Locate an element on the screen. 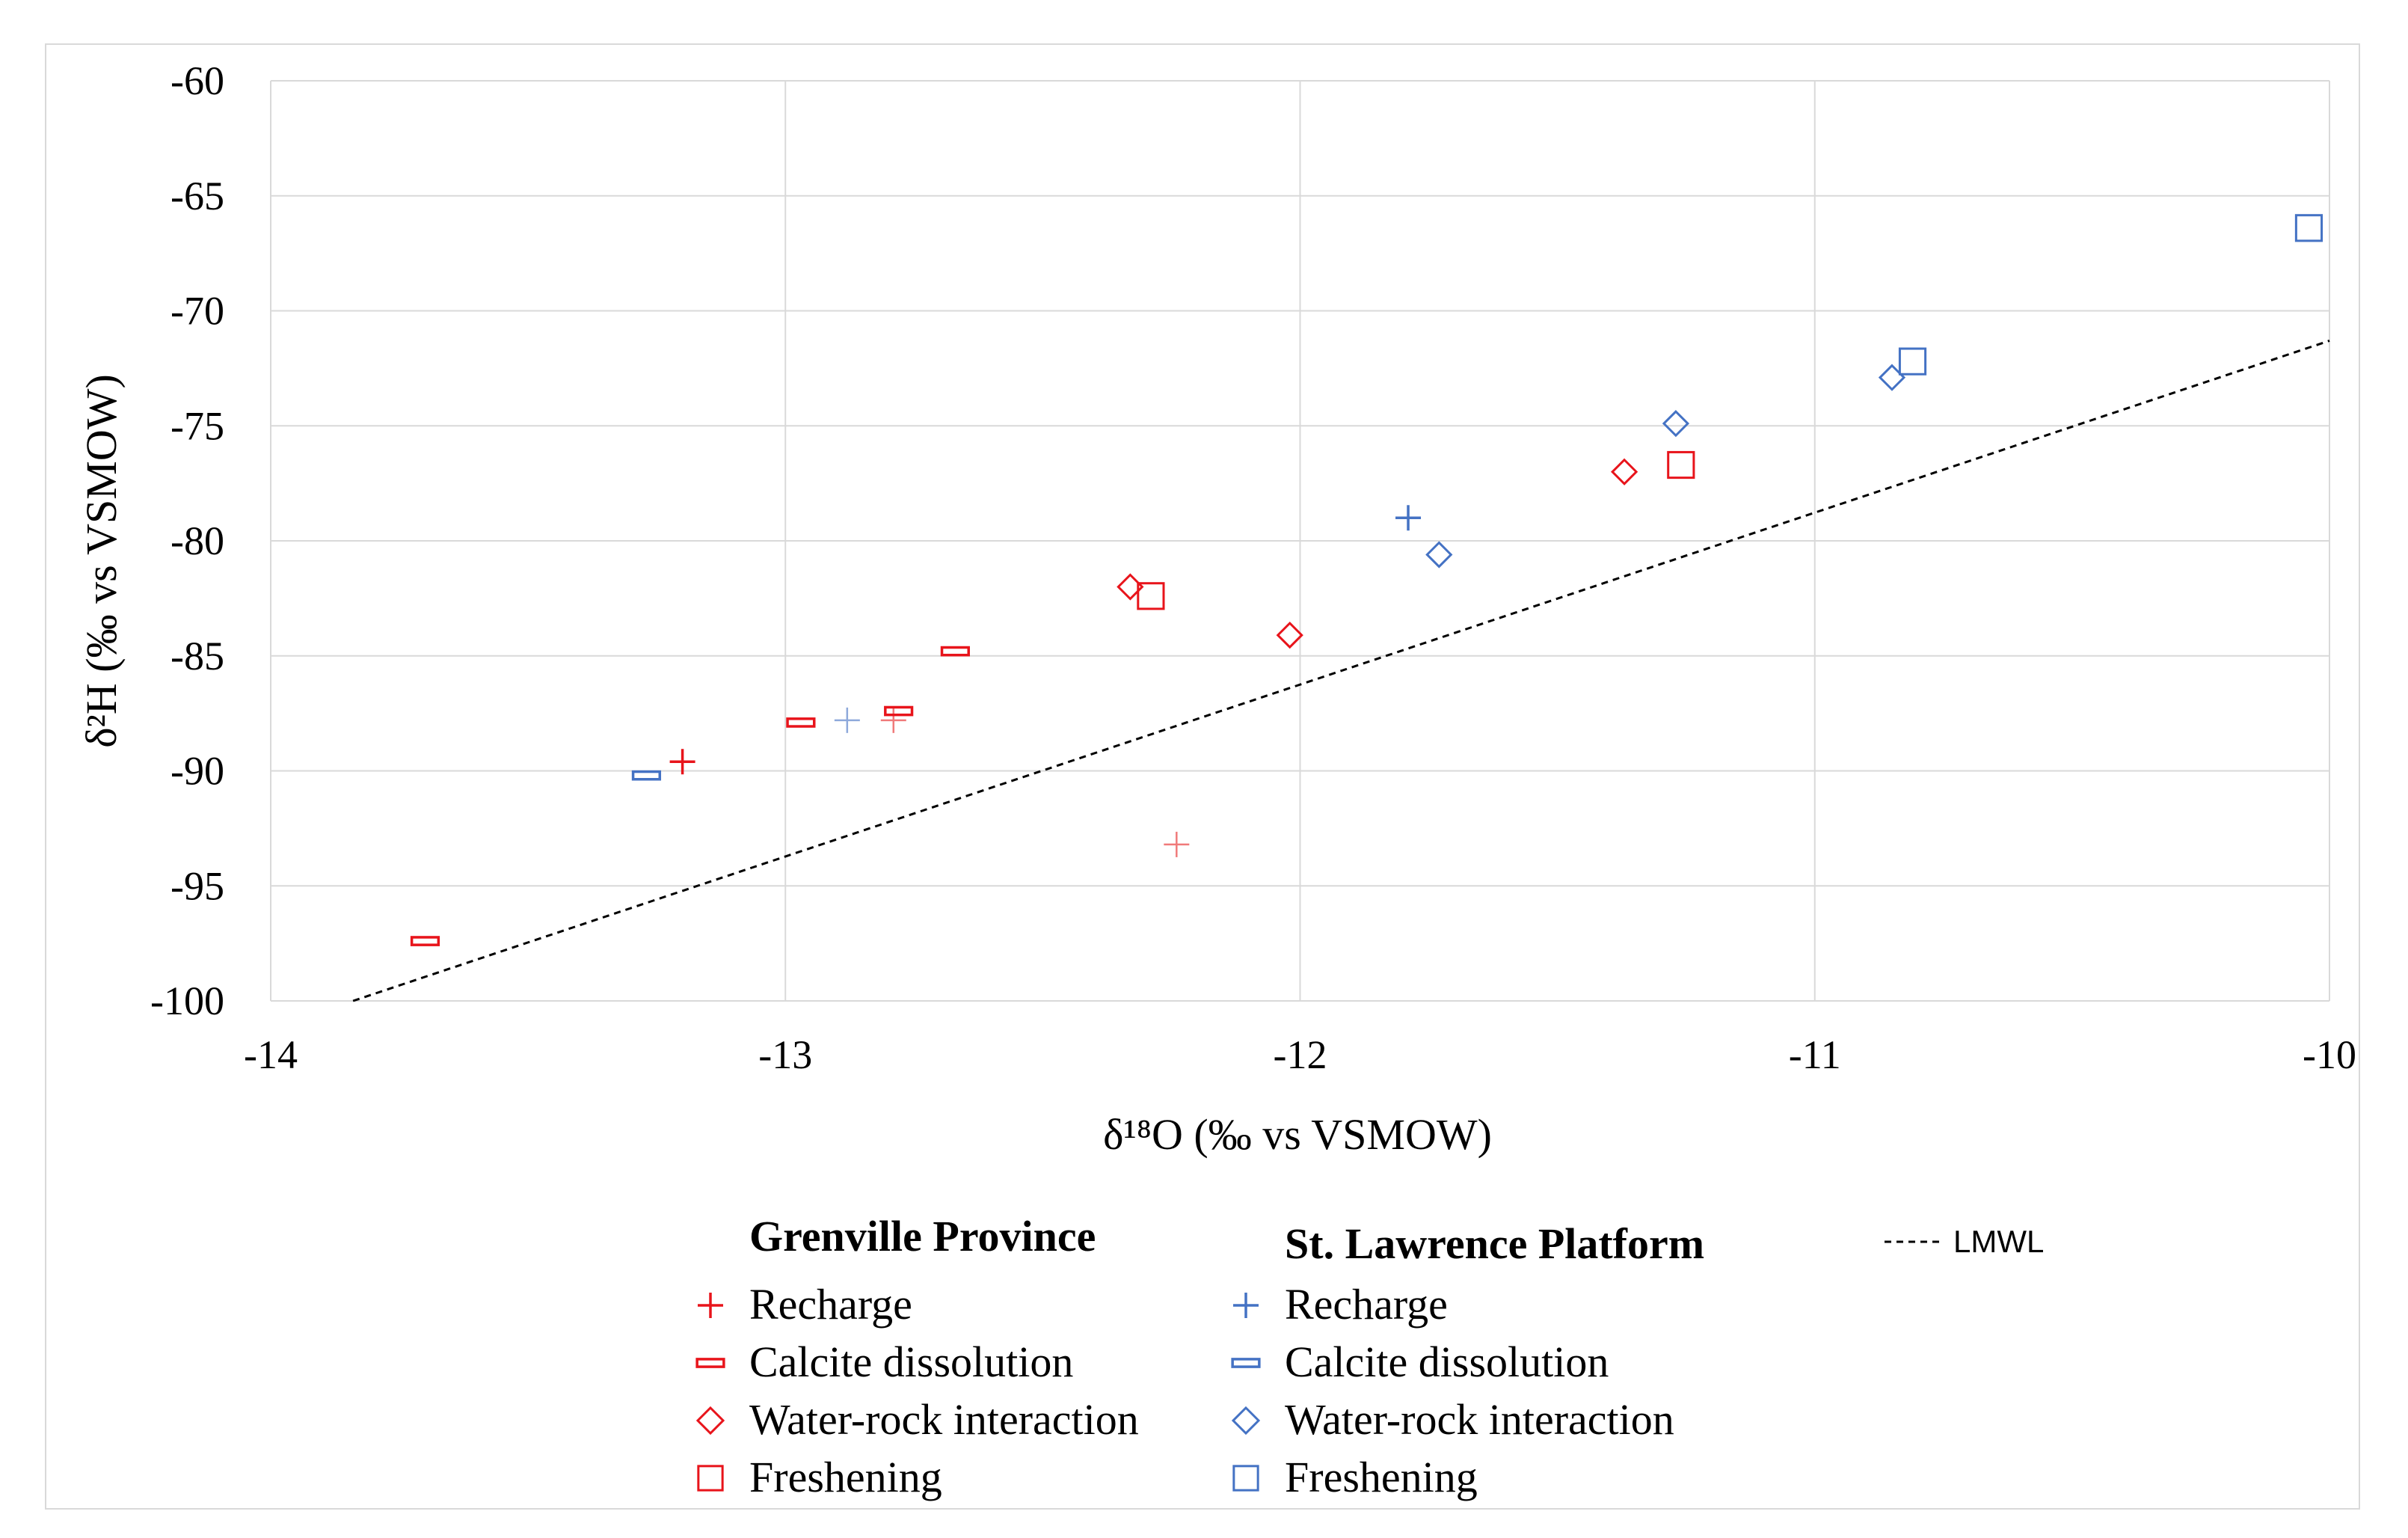 This screenshot has height=1538, width=2408. y-tick-label: -100 is located at coordinates (187, 1000).